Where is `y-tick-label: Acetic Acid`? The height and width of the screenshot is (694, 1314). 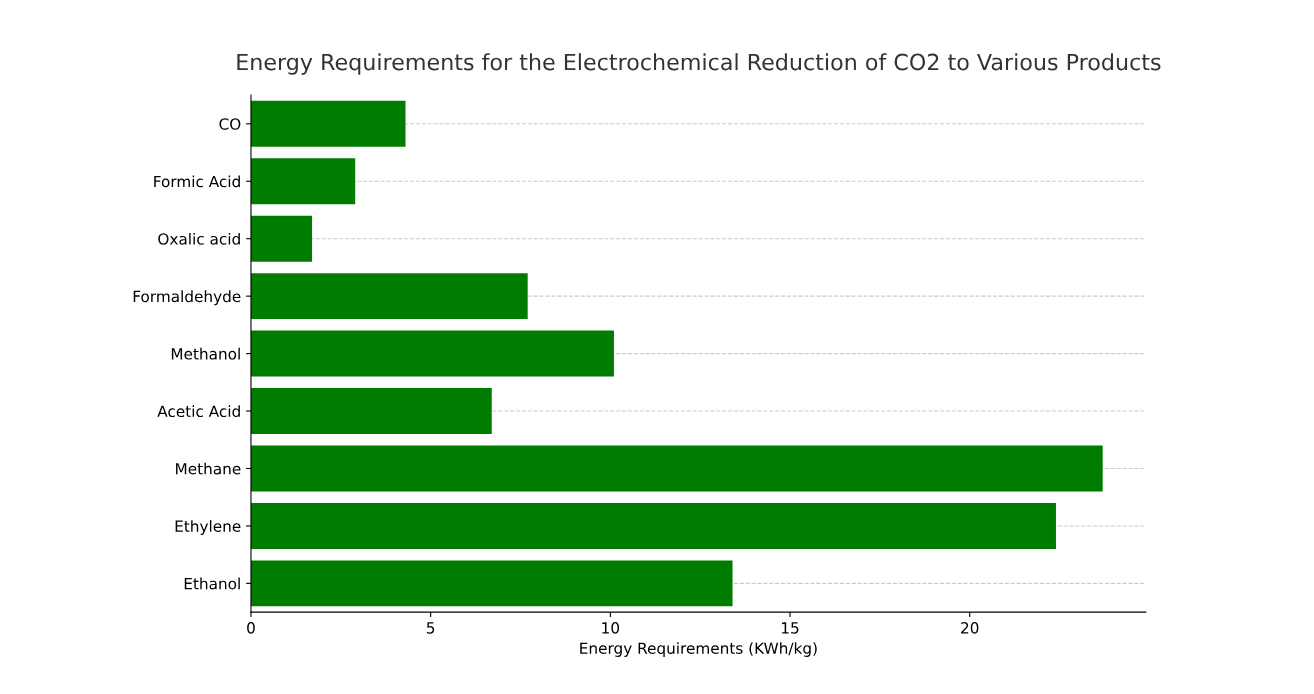
y-tick-label: Acetic Acid is located at coordinates (198, 411).